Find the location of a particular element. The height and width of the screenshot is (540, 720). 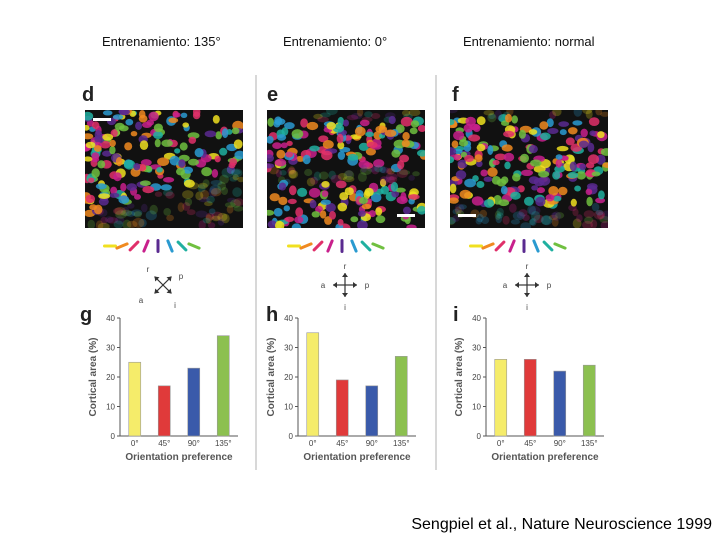

y-axis-label: Cortical area (%) is located at coordinates (459, 377).